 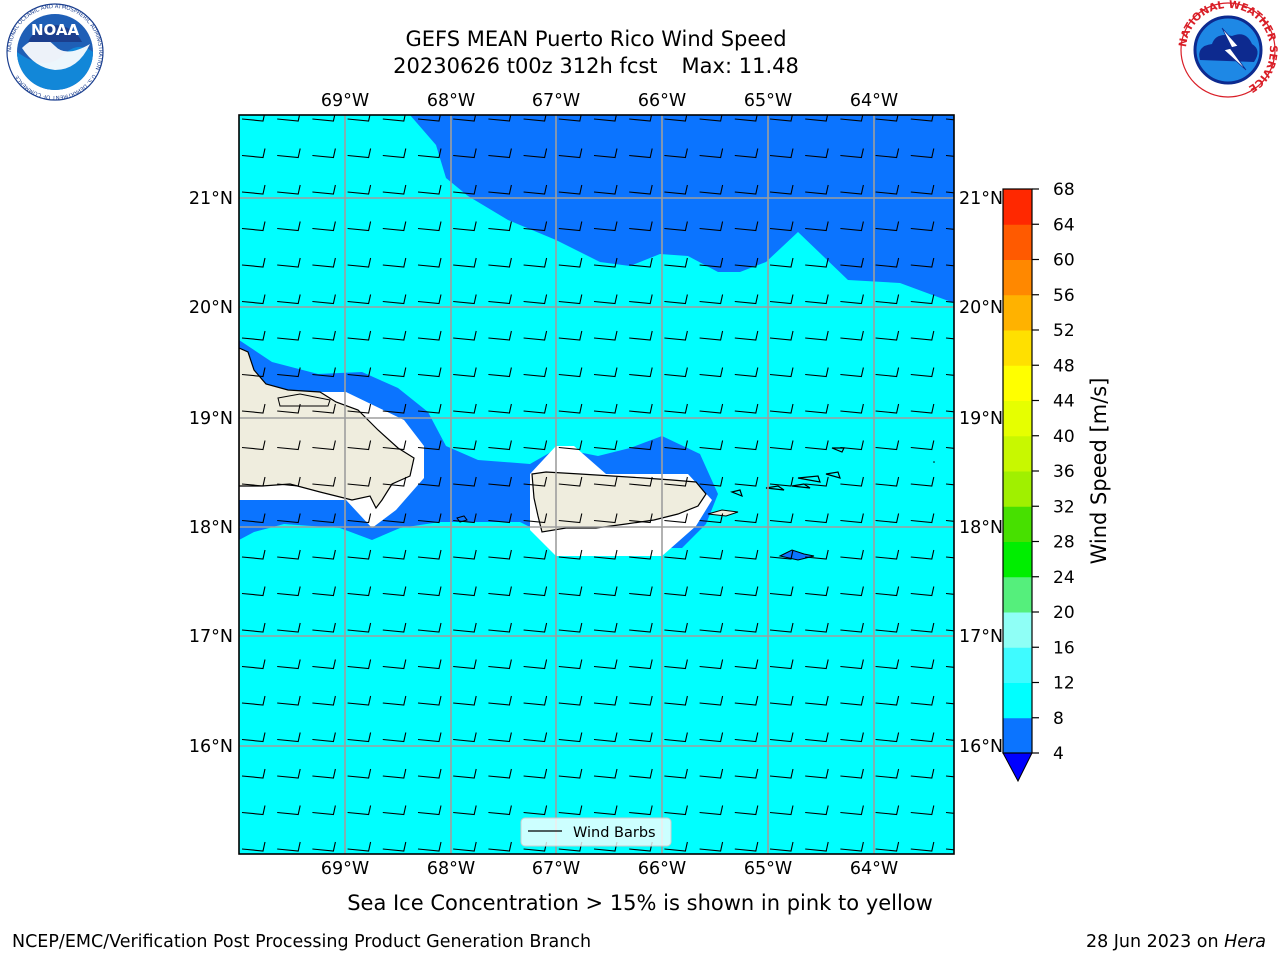 What do you see at coordinates (981, 199) in the screenshot?
I see `lat-label-right: 21°N` at bounding box center [981, 199].